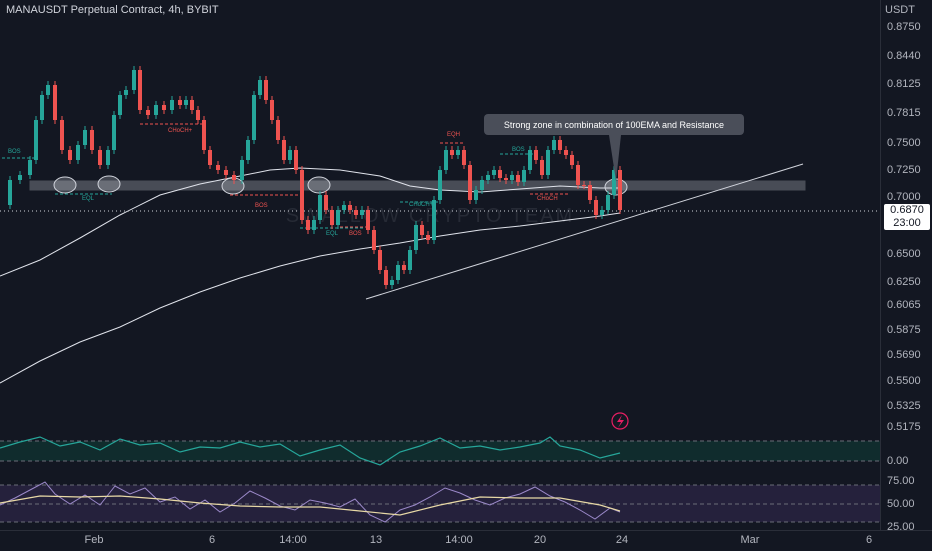 This screenshot has height=551, width=932. I want to click on time-axis: Feb 6 14:00 13 14:00 20 24 Mar 6, so click(466, 540).